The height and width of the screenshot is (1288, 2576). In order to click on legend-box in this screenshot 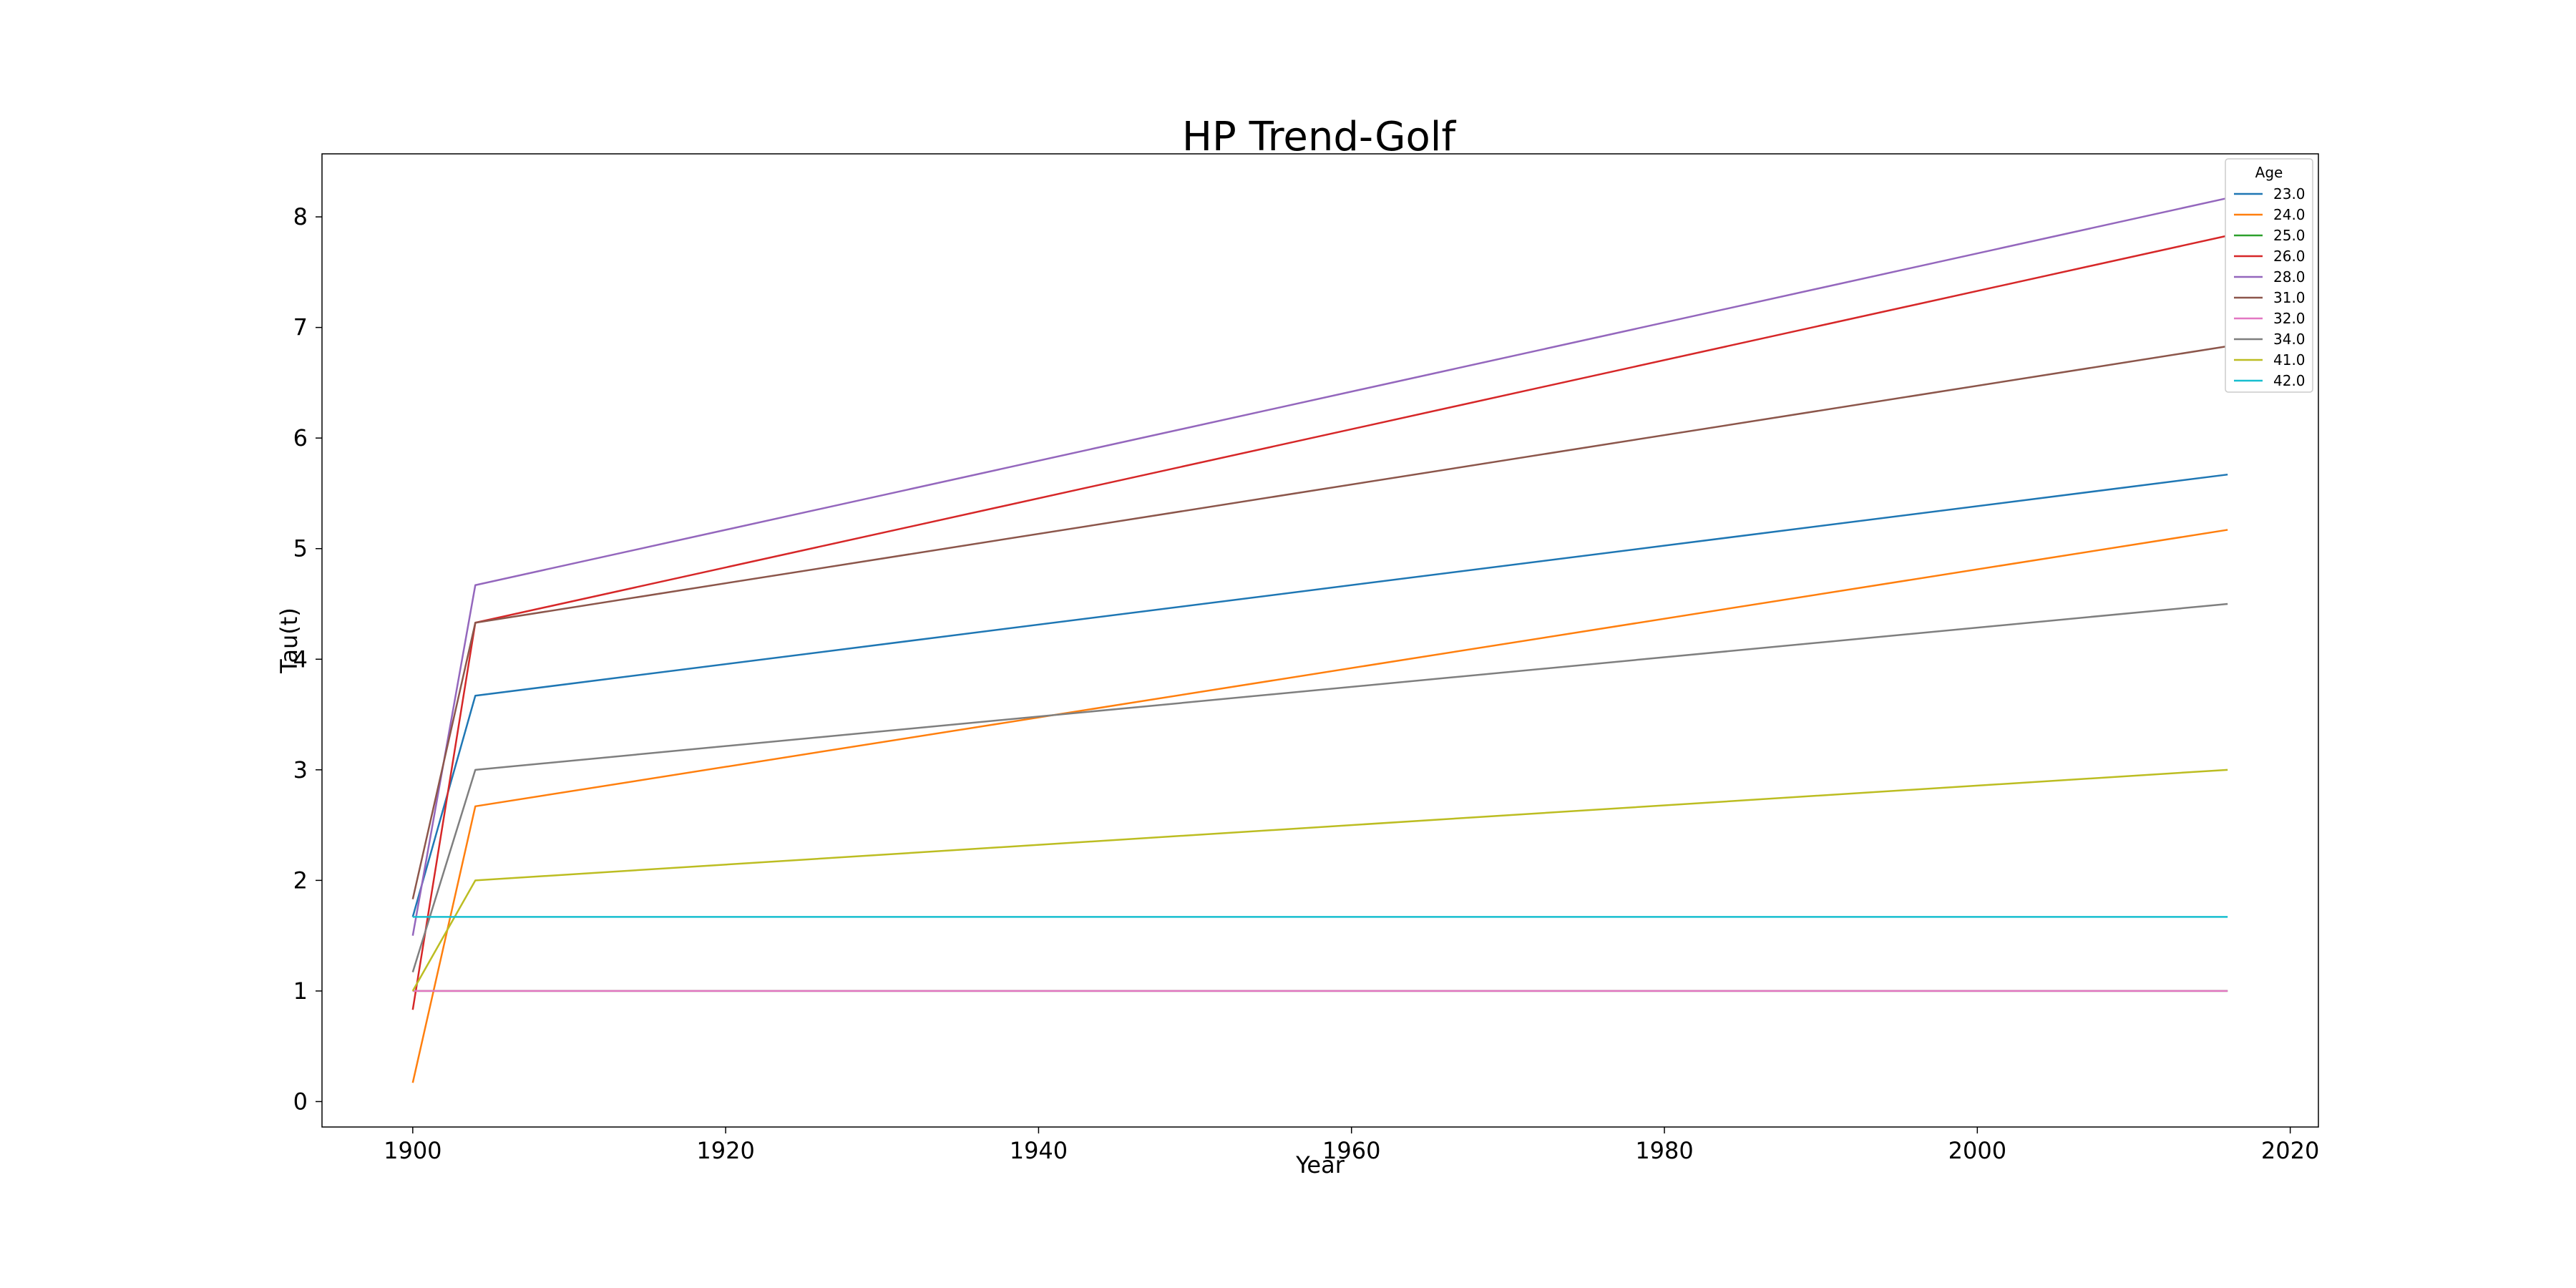, I will do `click(2269, 275)`.